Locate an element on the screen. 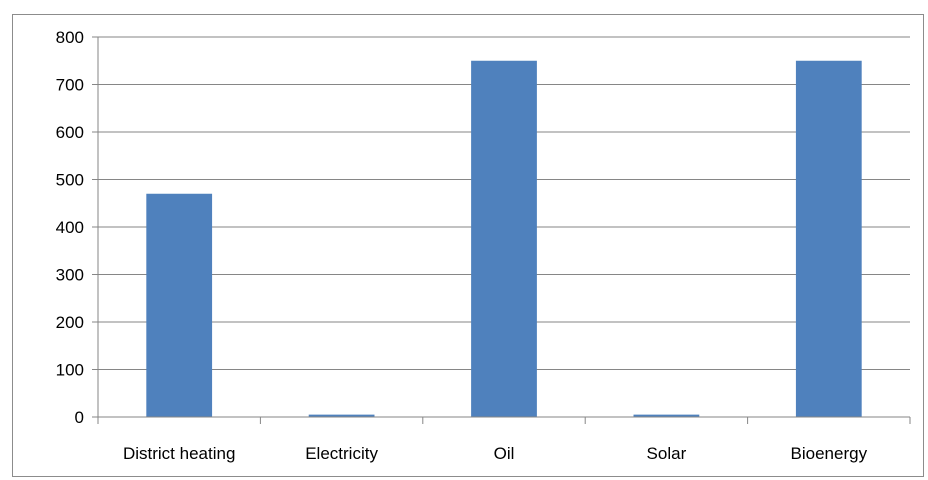  bar-district-heating is located at coordinates (179, 305).